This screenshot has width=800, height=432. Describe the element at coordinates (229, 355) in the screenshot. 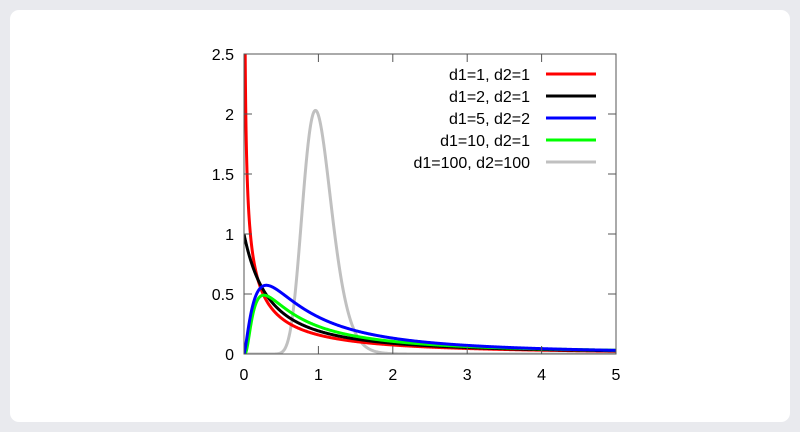

I see `y-tick-label: 0` at that location.